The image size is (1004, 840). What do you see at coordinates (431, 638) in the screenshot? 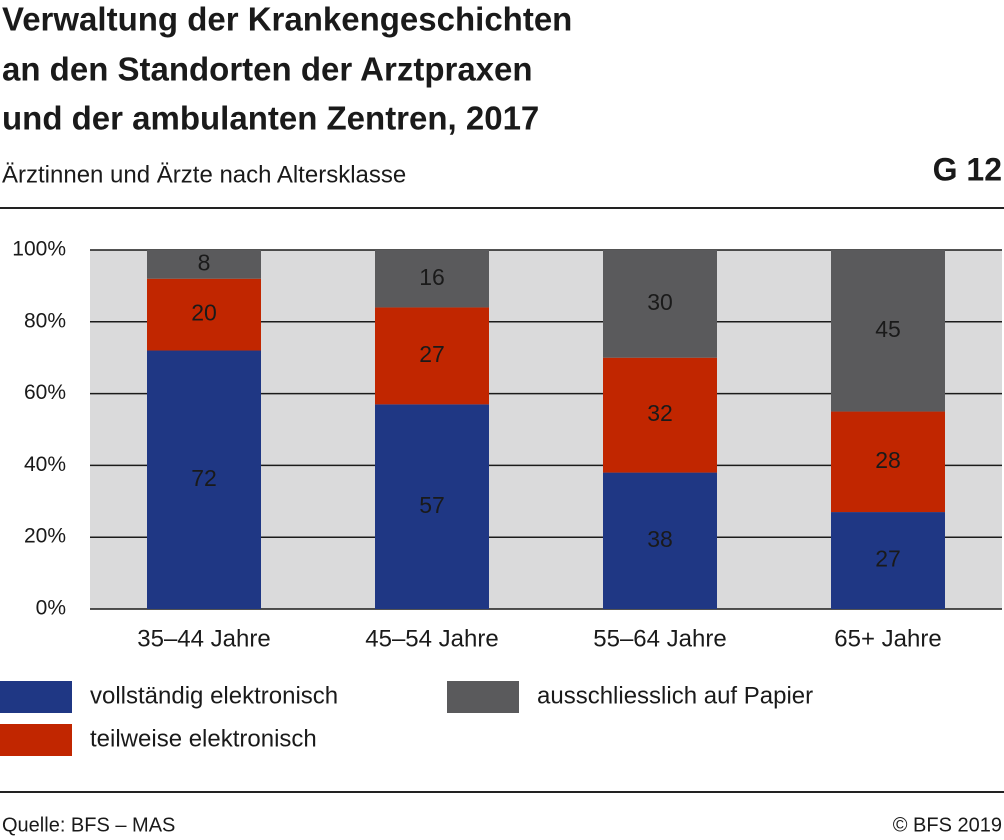
I see `x-tick-label: 45–54 Jahre` at bounding box center [431, 638].